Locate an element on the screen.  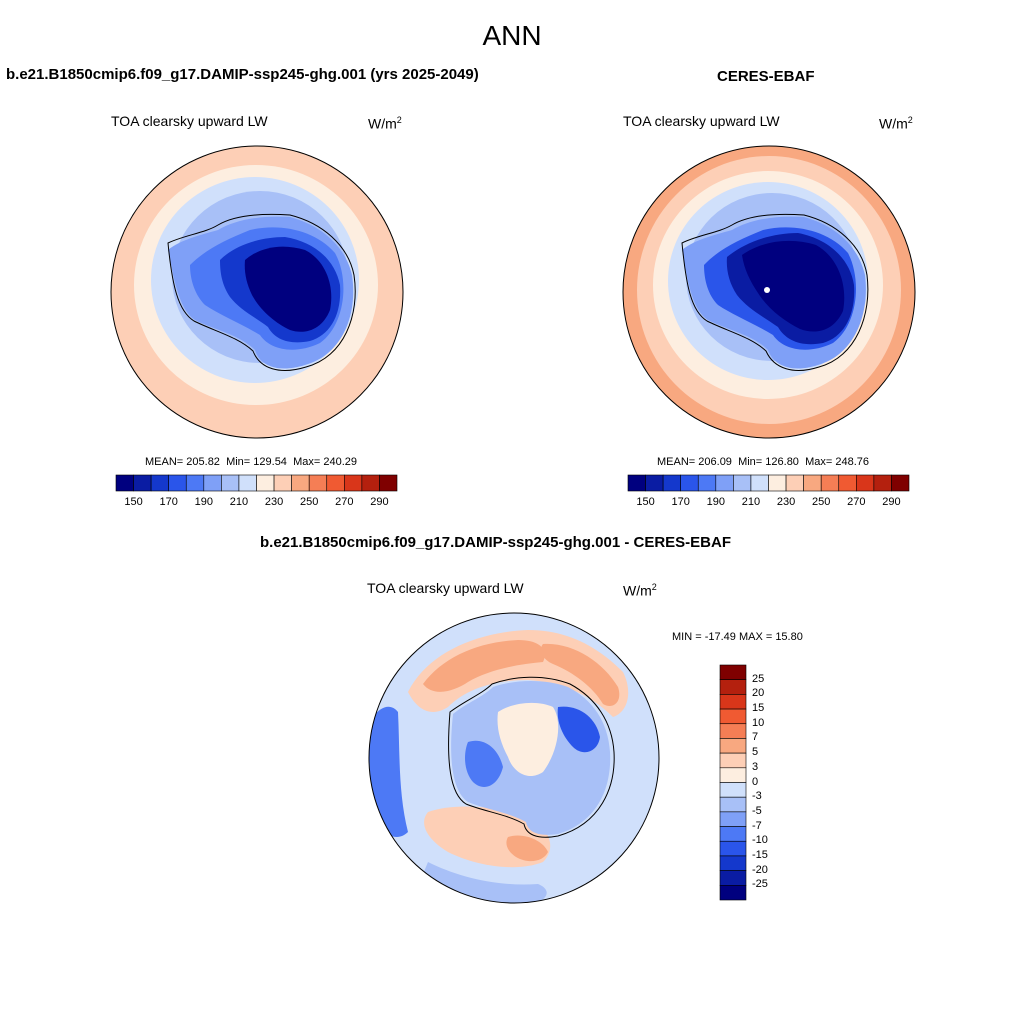
panel3-antarctica-warm-core is located at coordinates (528, 739).